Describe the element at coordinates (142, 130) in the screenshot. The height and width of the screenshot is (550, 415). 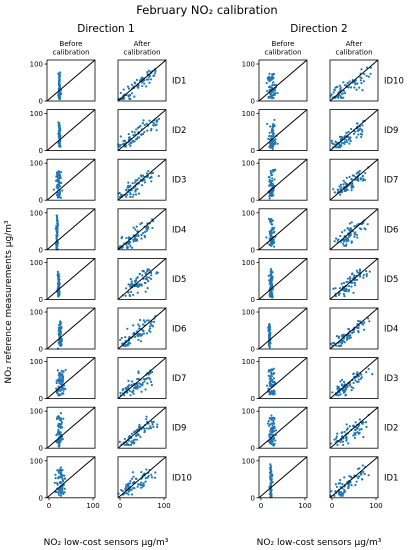
I see `scatter-panel` at that location.